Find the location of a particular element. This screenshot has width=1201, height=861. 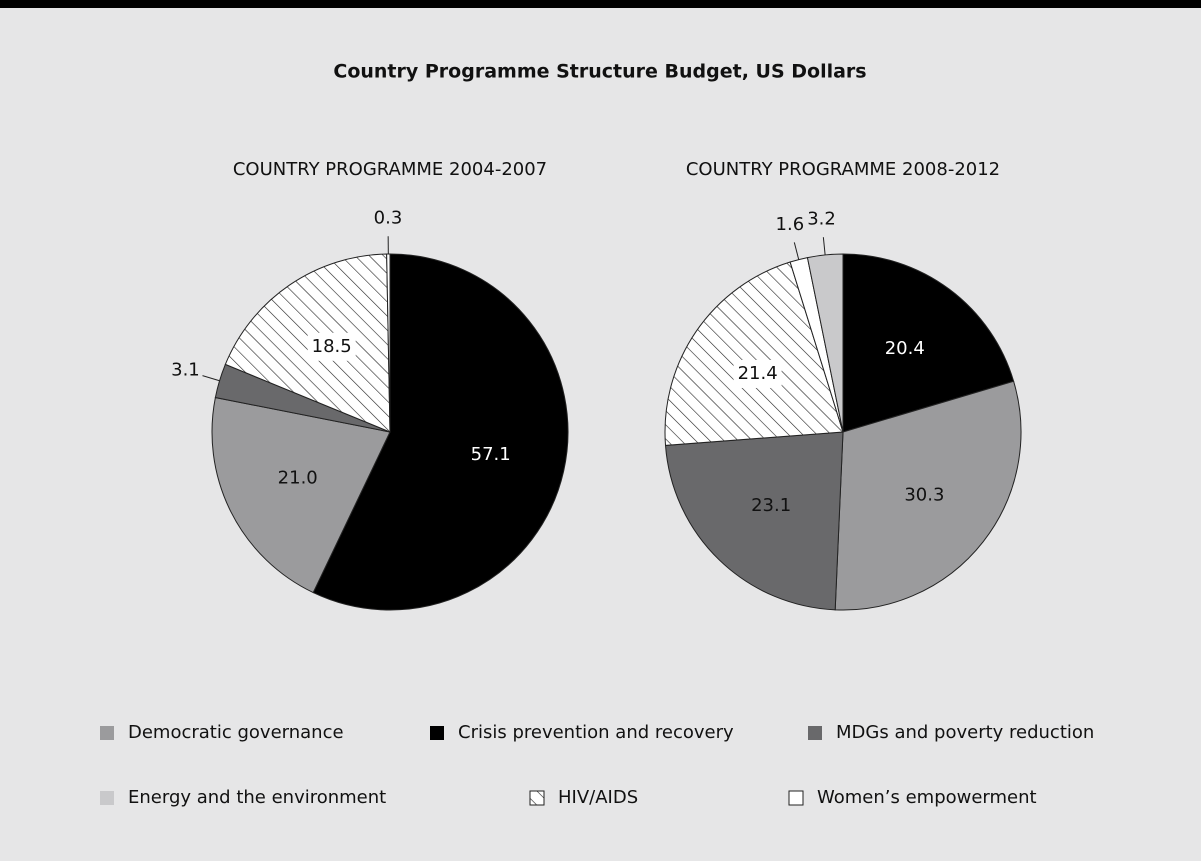

top-bar is located at coordinates (600, 4).